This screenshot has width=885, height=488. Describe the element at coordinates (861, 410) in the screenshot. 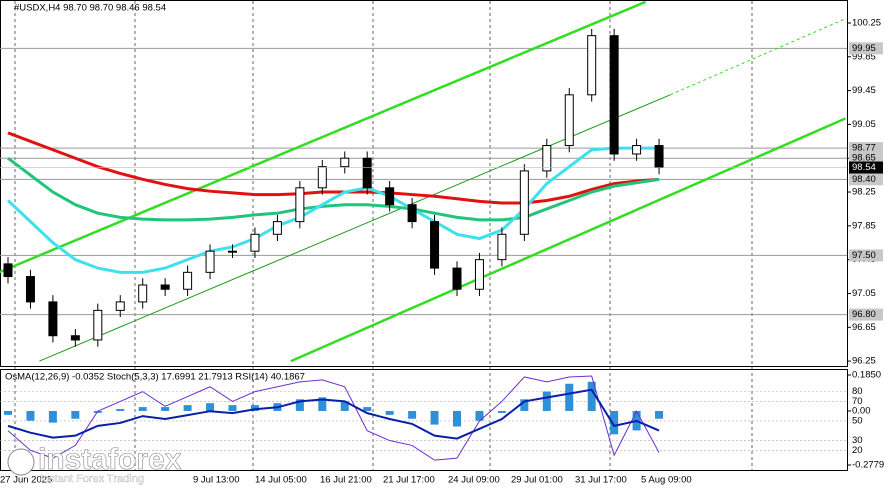

I see `y-tick-label: 0.00` at that location.